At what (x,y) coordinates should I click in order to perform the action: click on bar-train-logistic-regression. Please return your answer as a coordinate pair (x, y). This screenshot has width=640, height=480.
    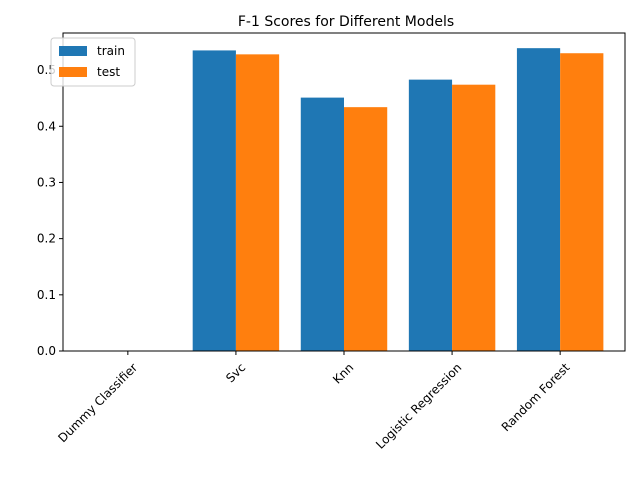
    Looking at the image, I should click on (430, 215).